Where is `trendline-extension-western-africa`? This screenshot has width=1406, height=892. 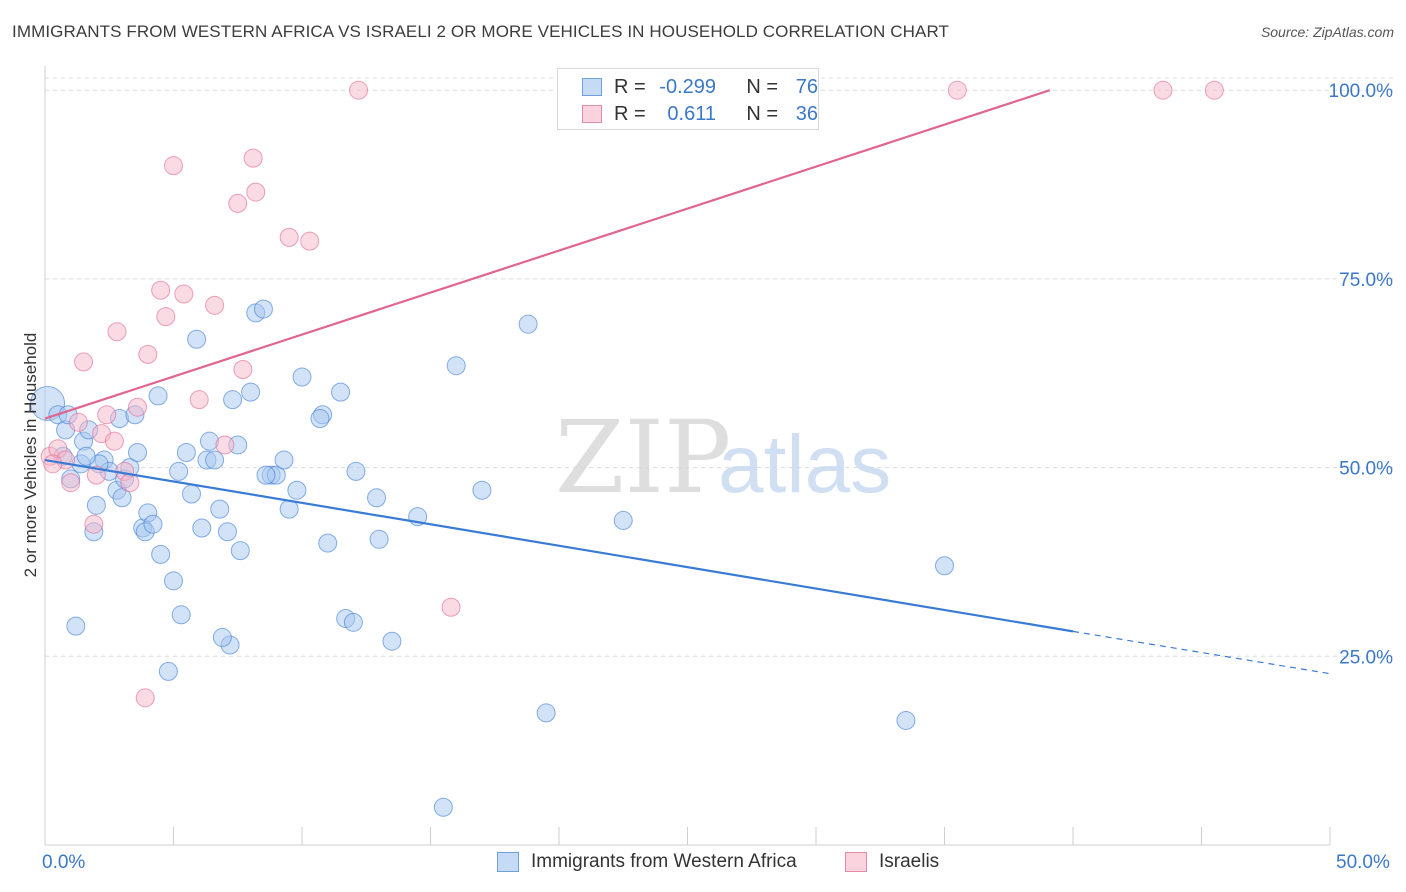
trendline-extension-western-africa is located at coordinates (1201, 652).